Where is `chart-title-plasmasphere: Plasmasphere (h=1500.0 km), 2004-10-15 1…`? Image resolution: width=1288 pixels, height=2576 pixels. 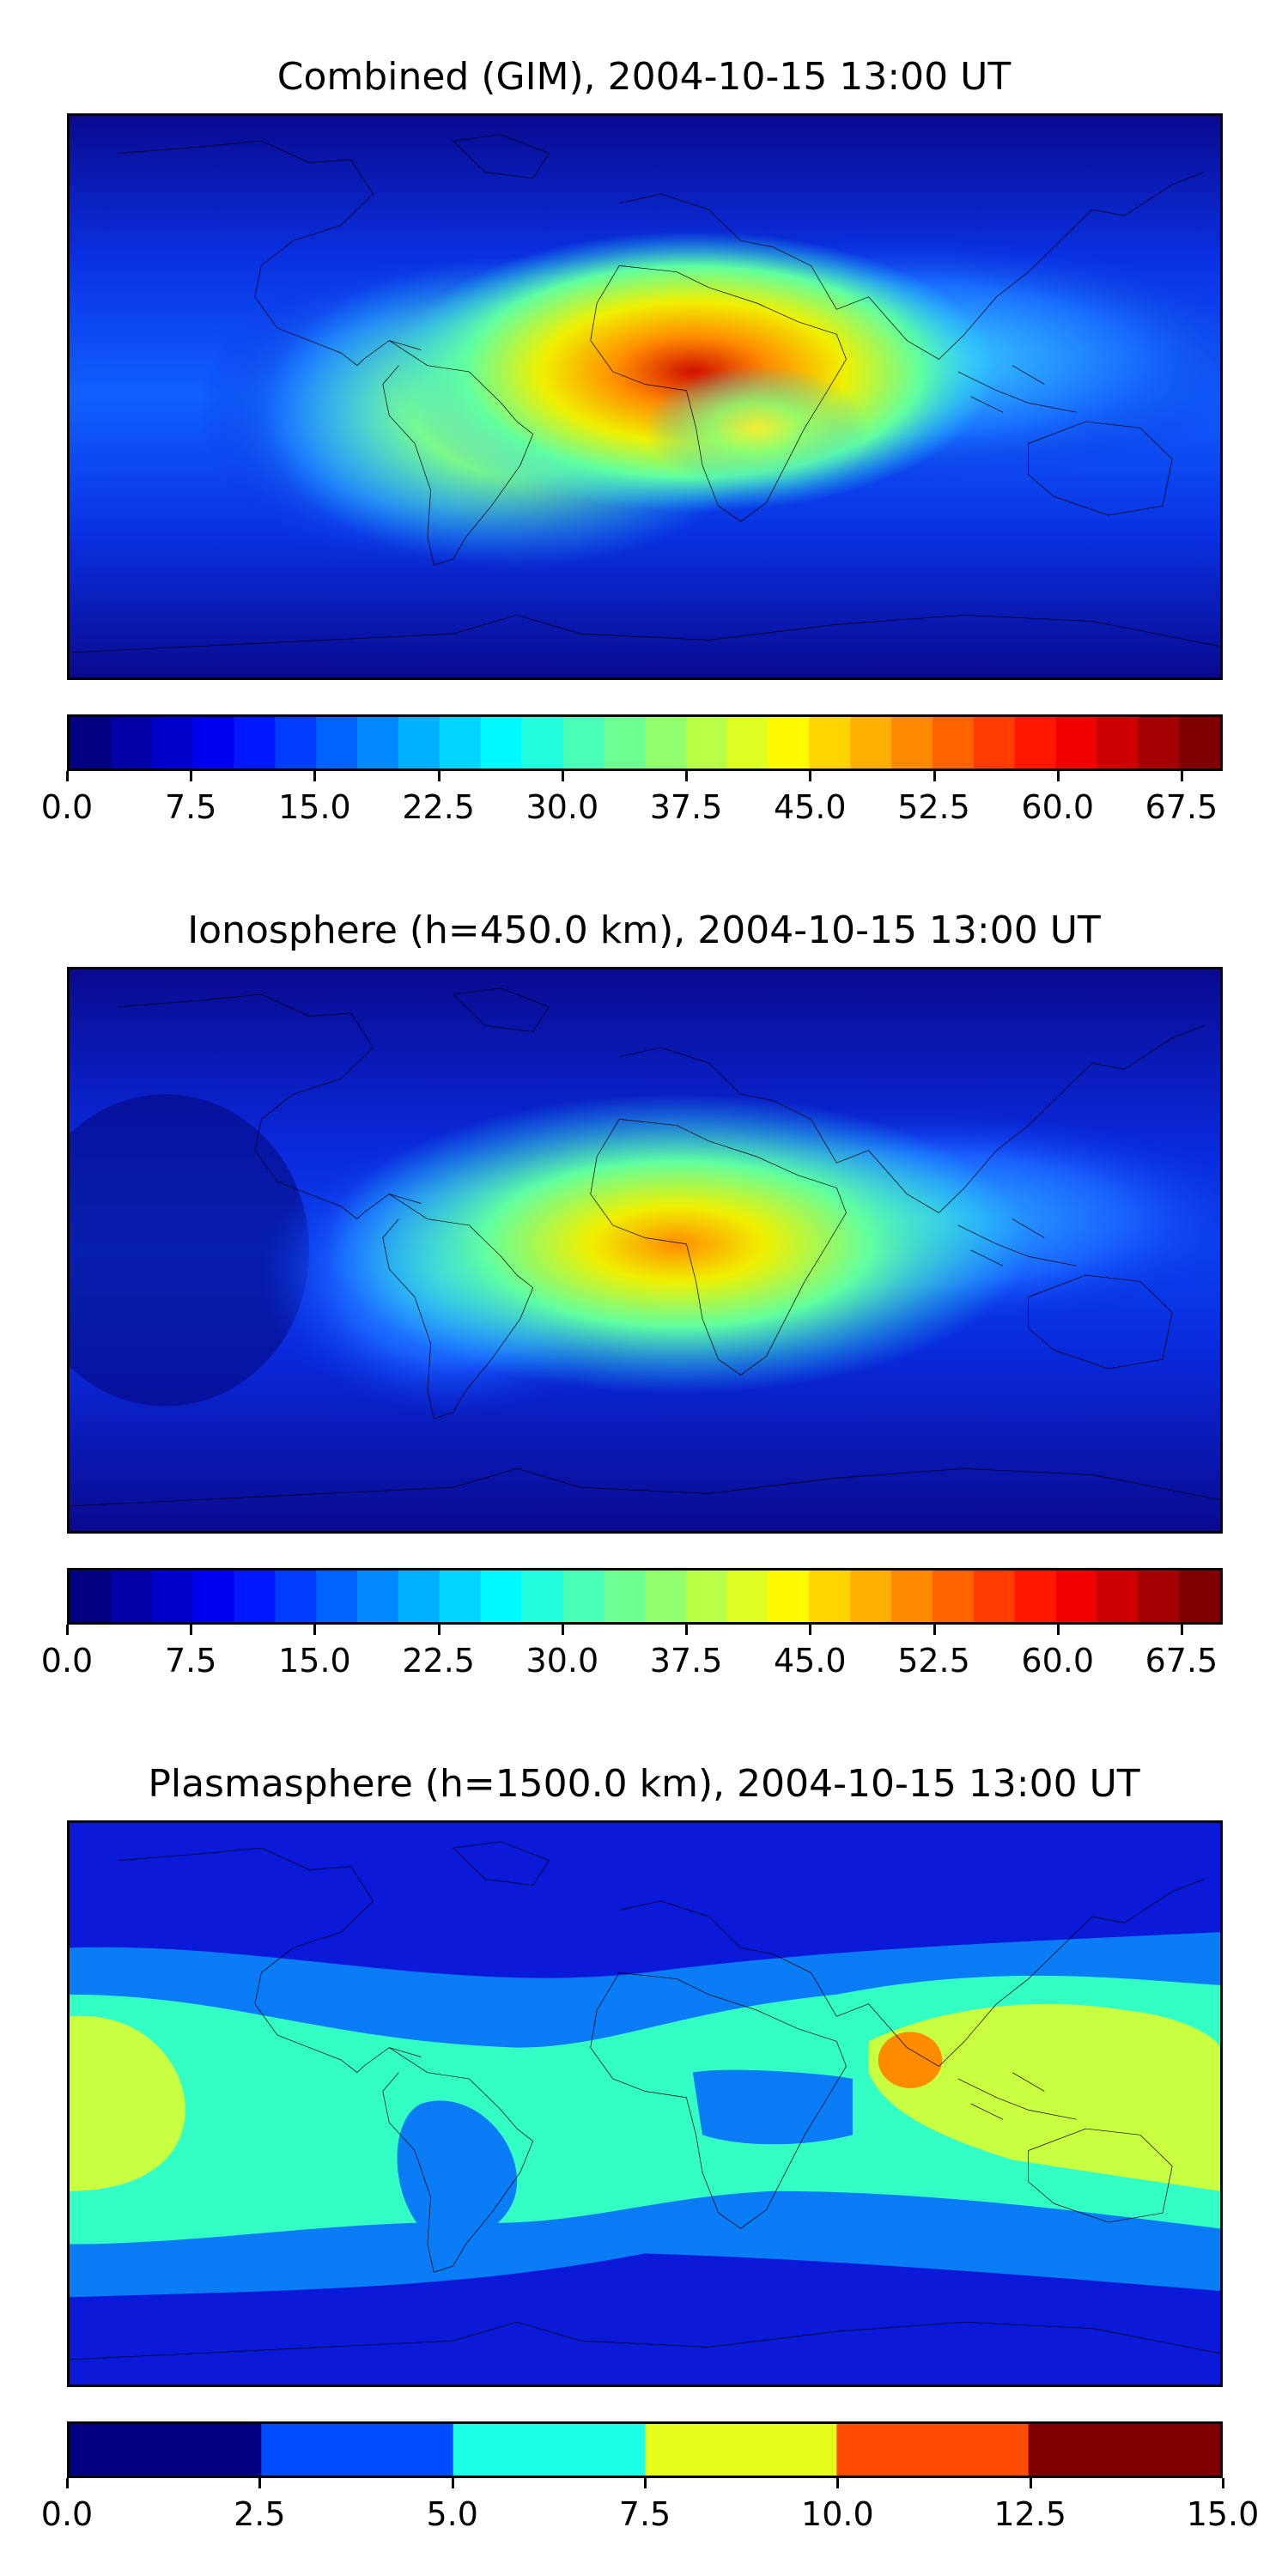 chart-title-plasmasphere: Plasmasphere (h=1500.0 km), 2004-10-15 1… is located at coordinates (644, 1784).